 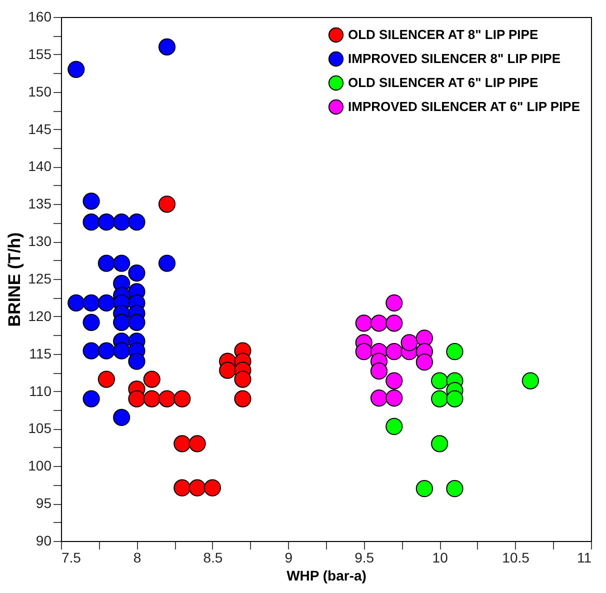 I want to click on y-tick-label: 140, so click(x=40, y=166).